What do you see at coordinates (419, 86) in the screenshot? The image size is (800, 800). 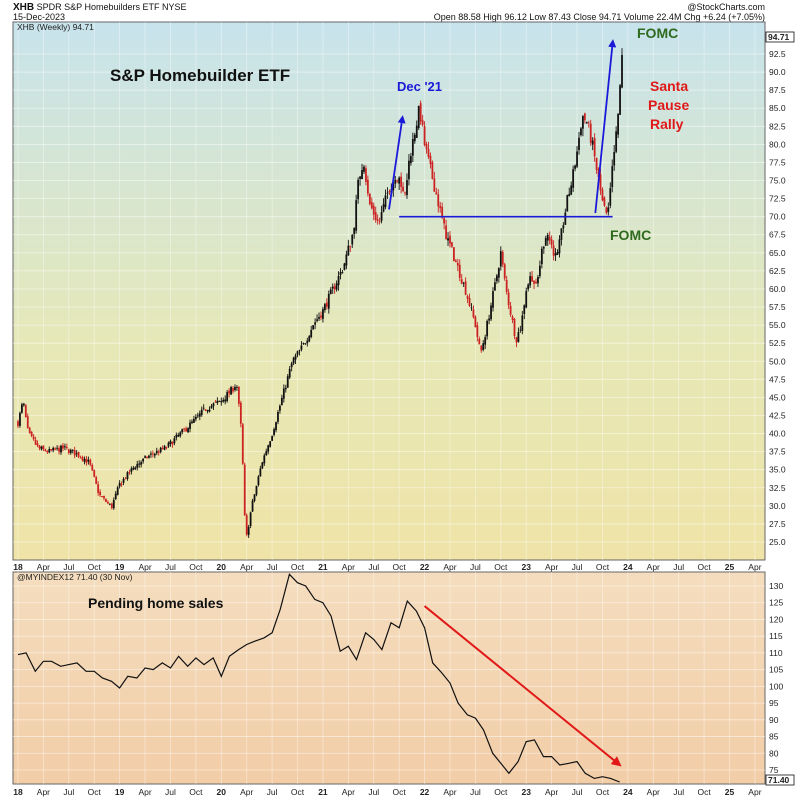 I see `annotation-dec21: Dec '21` at bounding box center [419, 86].